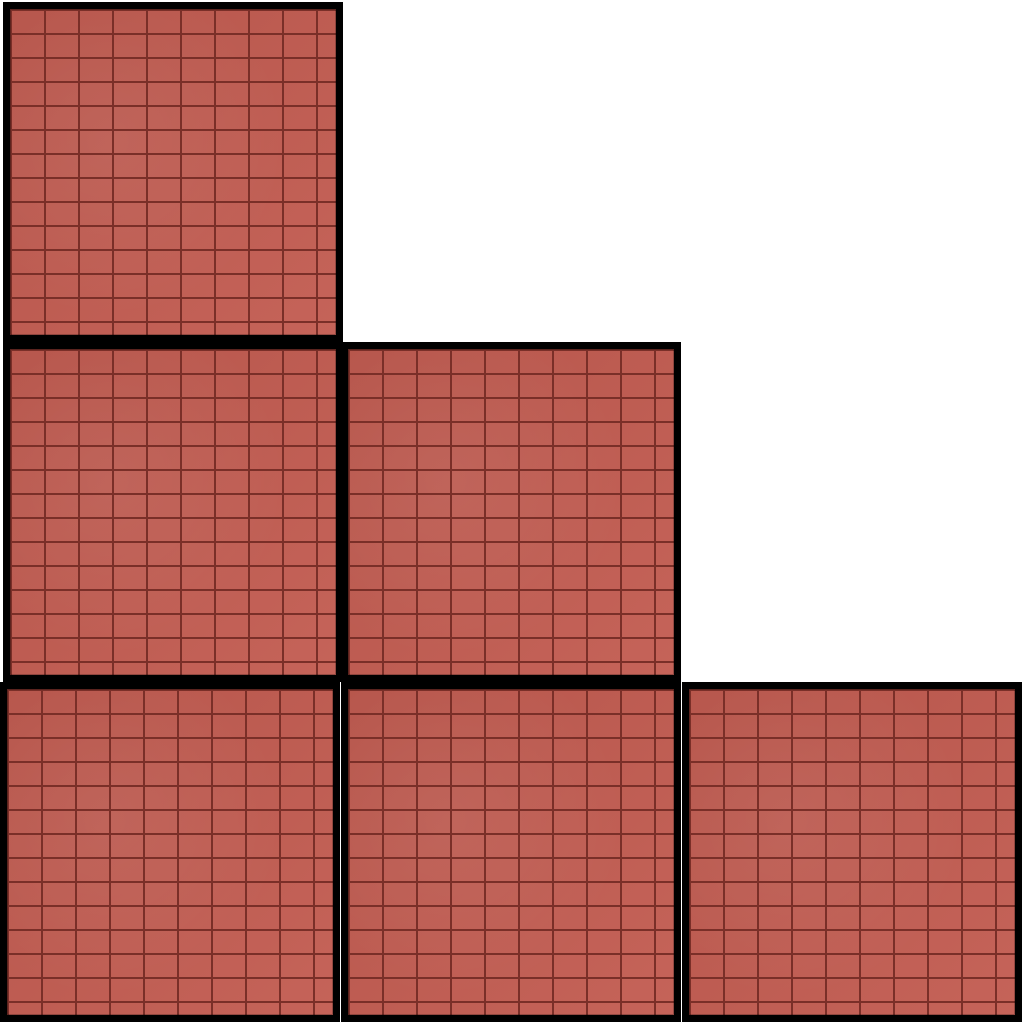 The image size is (1024, 1024). What do you see at coordinates (173, 172) in the screenshot?
I see `brick-block-row1-col1` at bounding box center [173, 172].